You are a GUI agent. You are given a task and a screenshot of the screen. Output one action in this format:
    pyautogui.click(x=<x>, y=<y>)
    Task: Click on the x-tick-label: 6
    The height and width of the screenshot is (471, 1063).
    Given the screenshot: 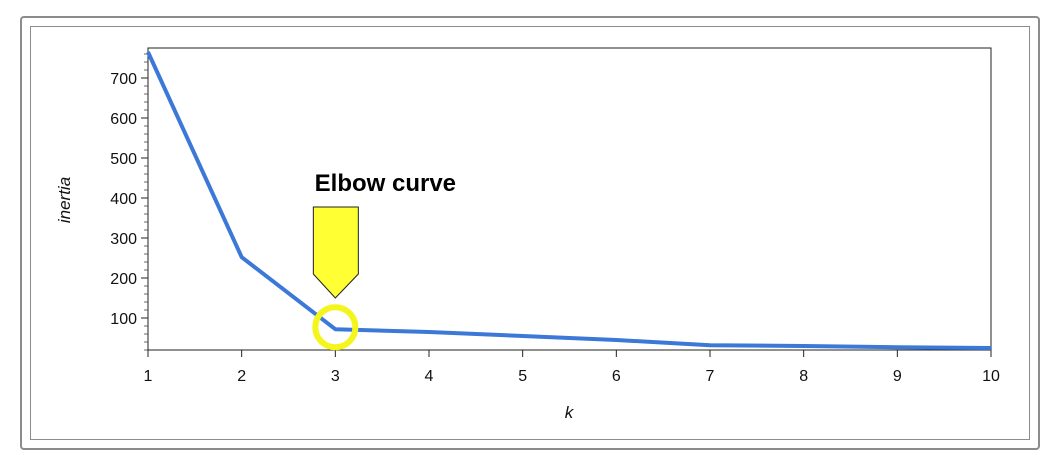 What is the action you would take?
    pyautogui.click(x=616, y=376)
    